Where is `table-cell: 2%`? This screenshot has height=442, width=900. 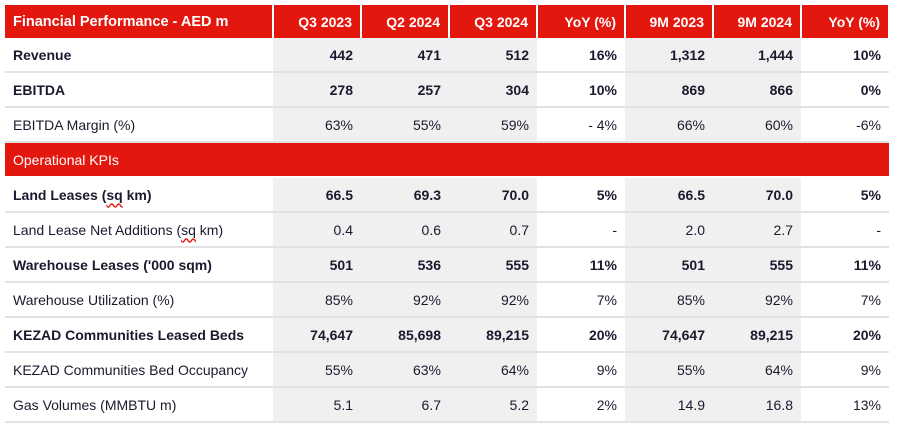 table-cell: 2% is located at coordinates (581, 405).